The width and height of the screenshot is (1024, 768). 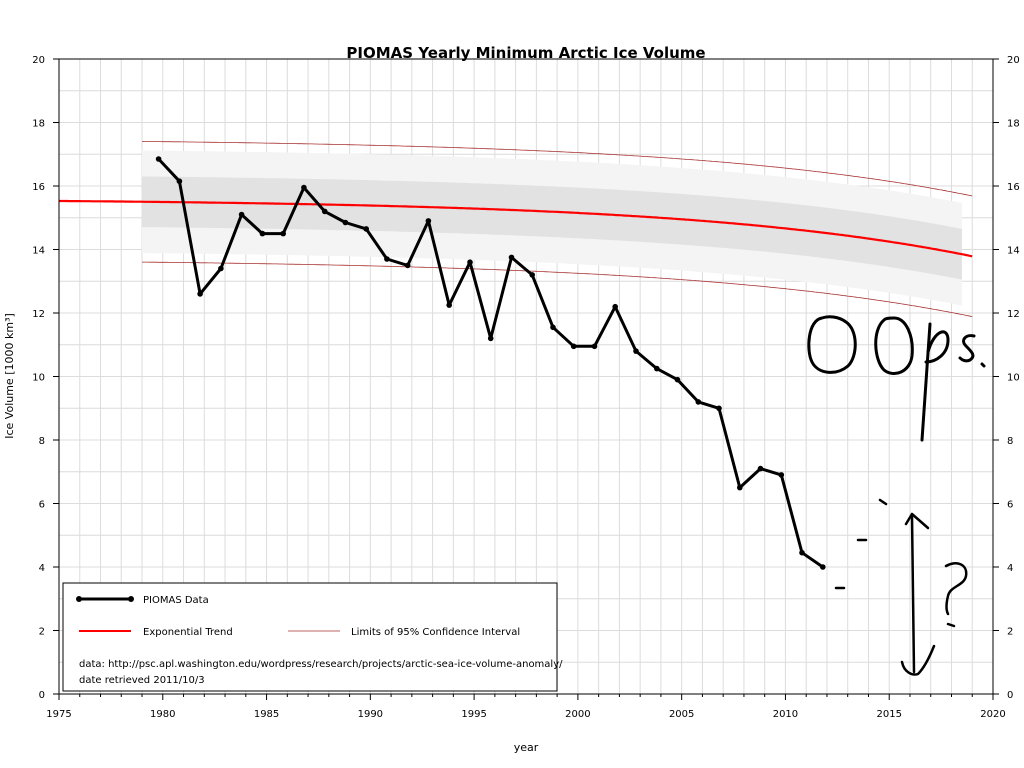 I want to click on x-tick-label: 2015, so click(x=888, y=714).